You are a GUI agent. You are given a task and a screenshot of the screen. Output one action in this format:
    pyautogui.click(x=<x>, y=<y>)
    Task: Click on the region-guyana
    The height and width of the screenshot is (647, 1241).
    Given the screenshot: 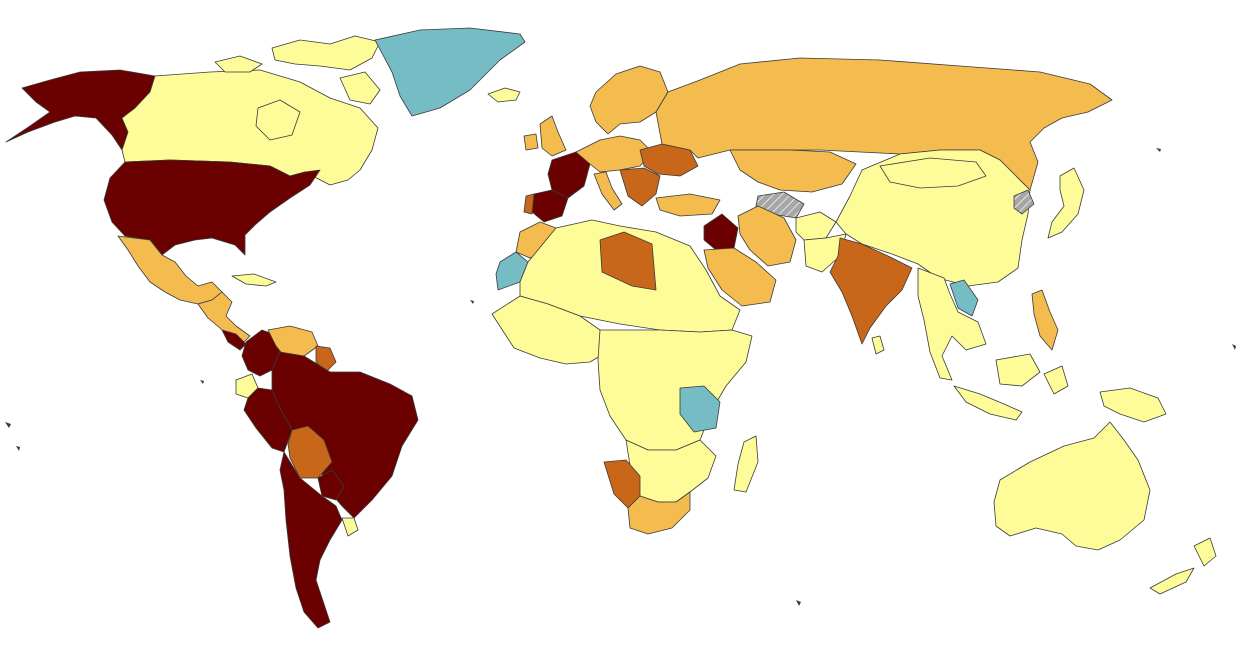 What is the action you would take?
    pyautogui.click(x=326, y=359)
    